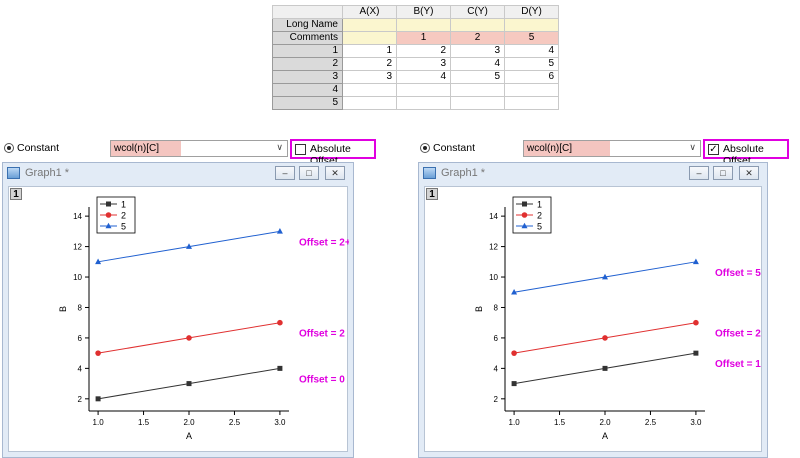  I want to click on data-cell: 6, so click(531, 77).